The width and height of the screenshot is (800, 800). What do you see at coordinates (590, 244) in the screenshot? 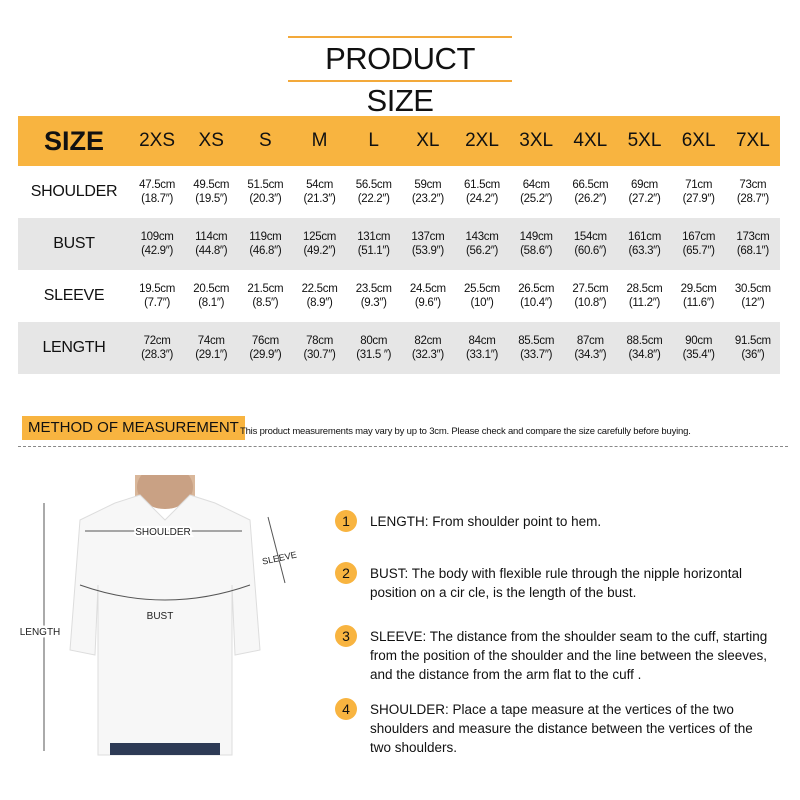
I see `table-cell: 154cm (60.6″)` at bounding box center [590, 244].